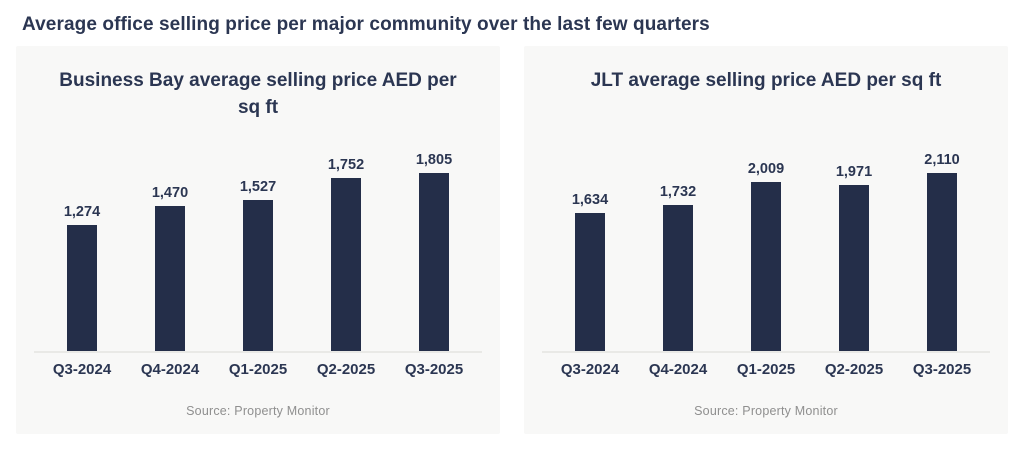 This screenshot has width=1024, height=459. I want to click on bar-column: 1,752, so click(345, 254).